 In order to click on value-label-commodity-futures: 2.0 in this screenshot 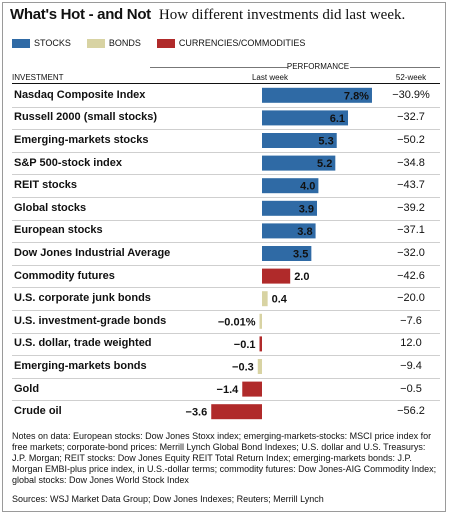, I will do `click(301, 277)`.